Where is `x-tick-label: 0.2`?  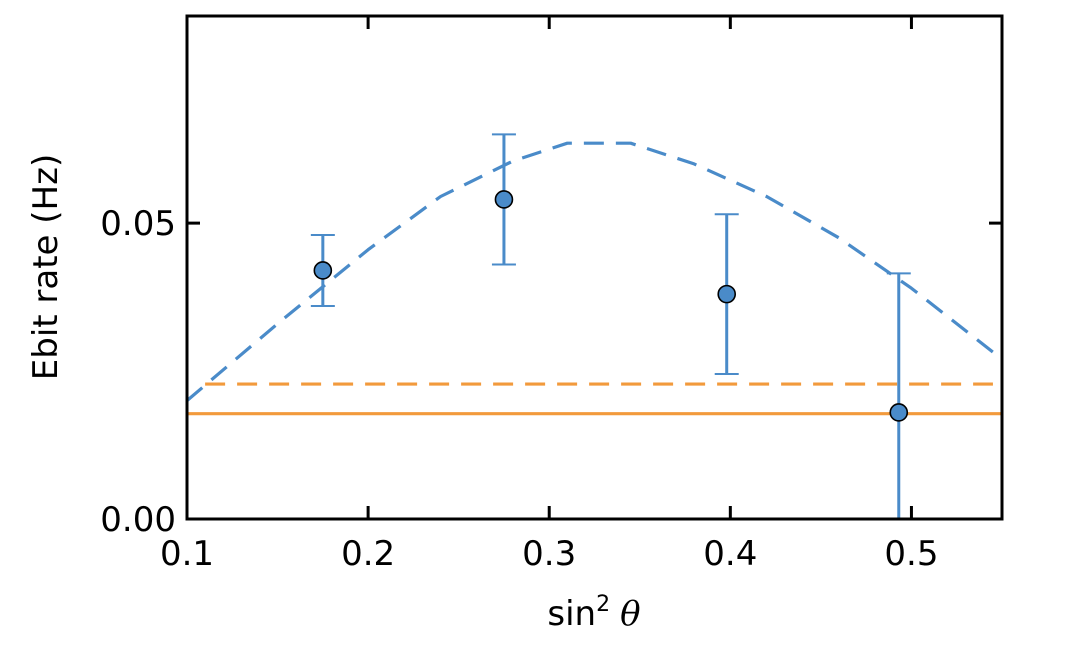 x-tick-label: 0.2 is located at coordinates (368, 554).